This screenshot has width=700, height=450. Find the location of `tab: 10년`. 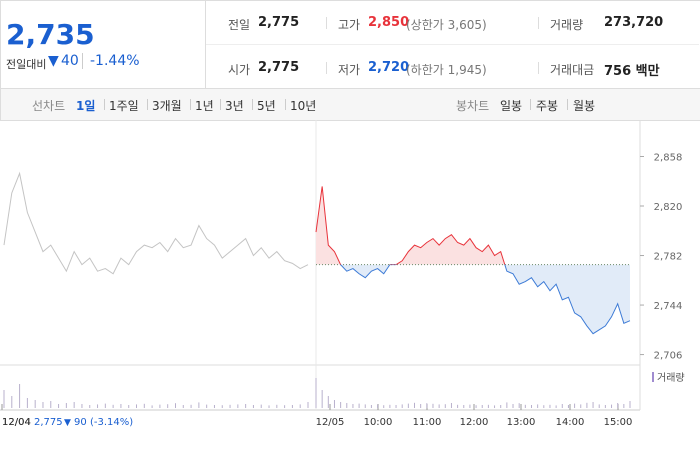

tab: 10년 is located at coordinates (303, 106).